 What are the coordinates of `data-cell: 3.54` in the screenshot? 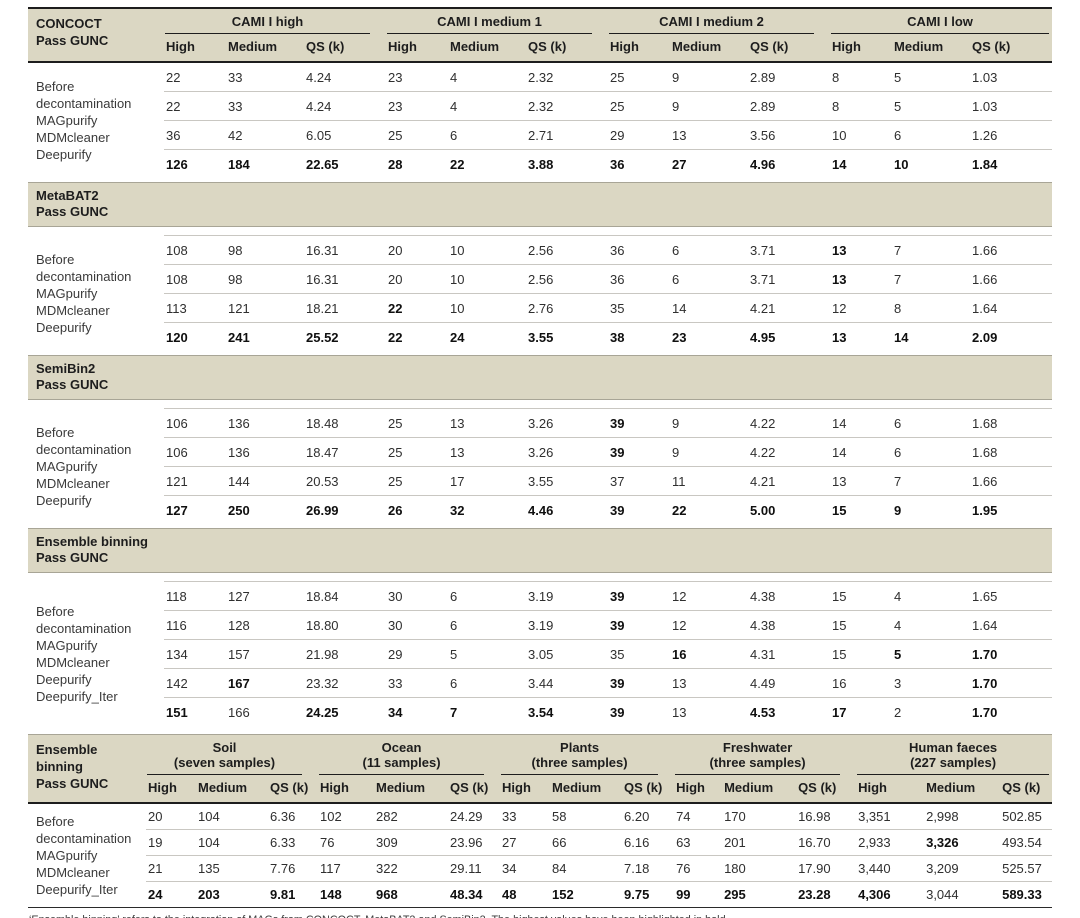 It's located at (567, 711).